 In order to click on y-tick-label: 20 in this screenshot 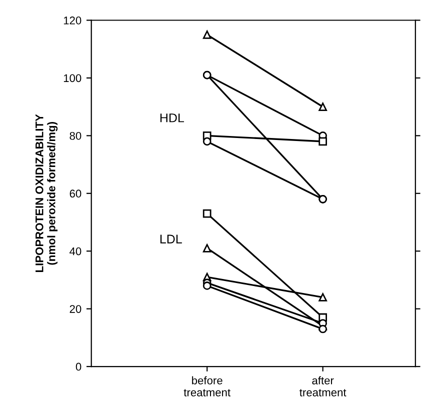, I will do `click(76, 309)`.